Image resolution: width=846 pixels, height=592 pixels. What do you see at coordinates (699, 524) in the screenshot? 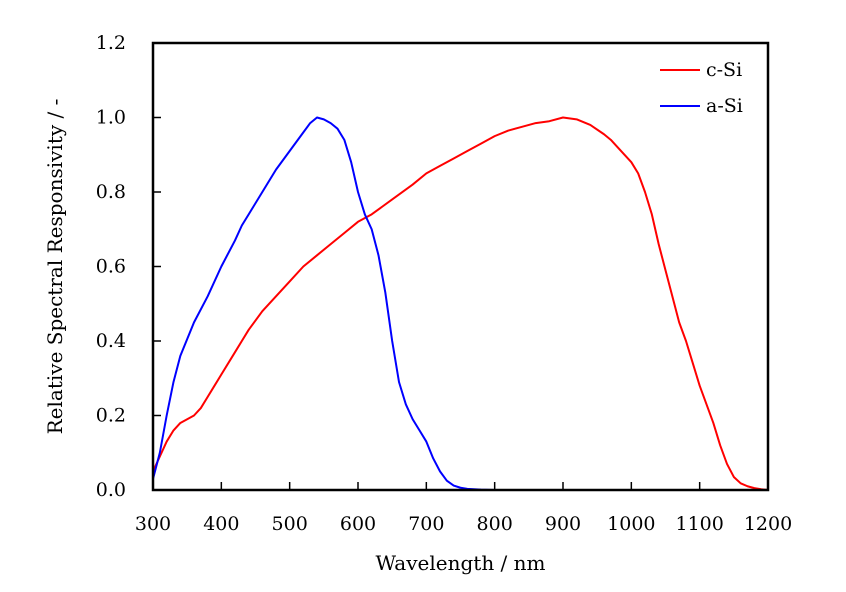
I see `x-tick-label: 1100` at bounding box center [699, 524].